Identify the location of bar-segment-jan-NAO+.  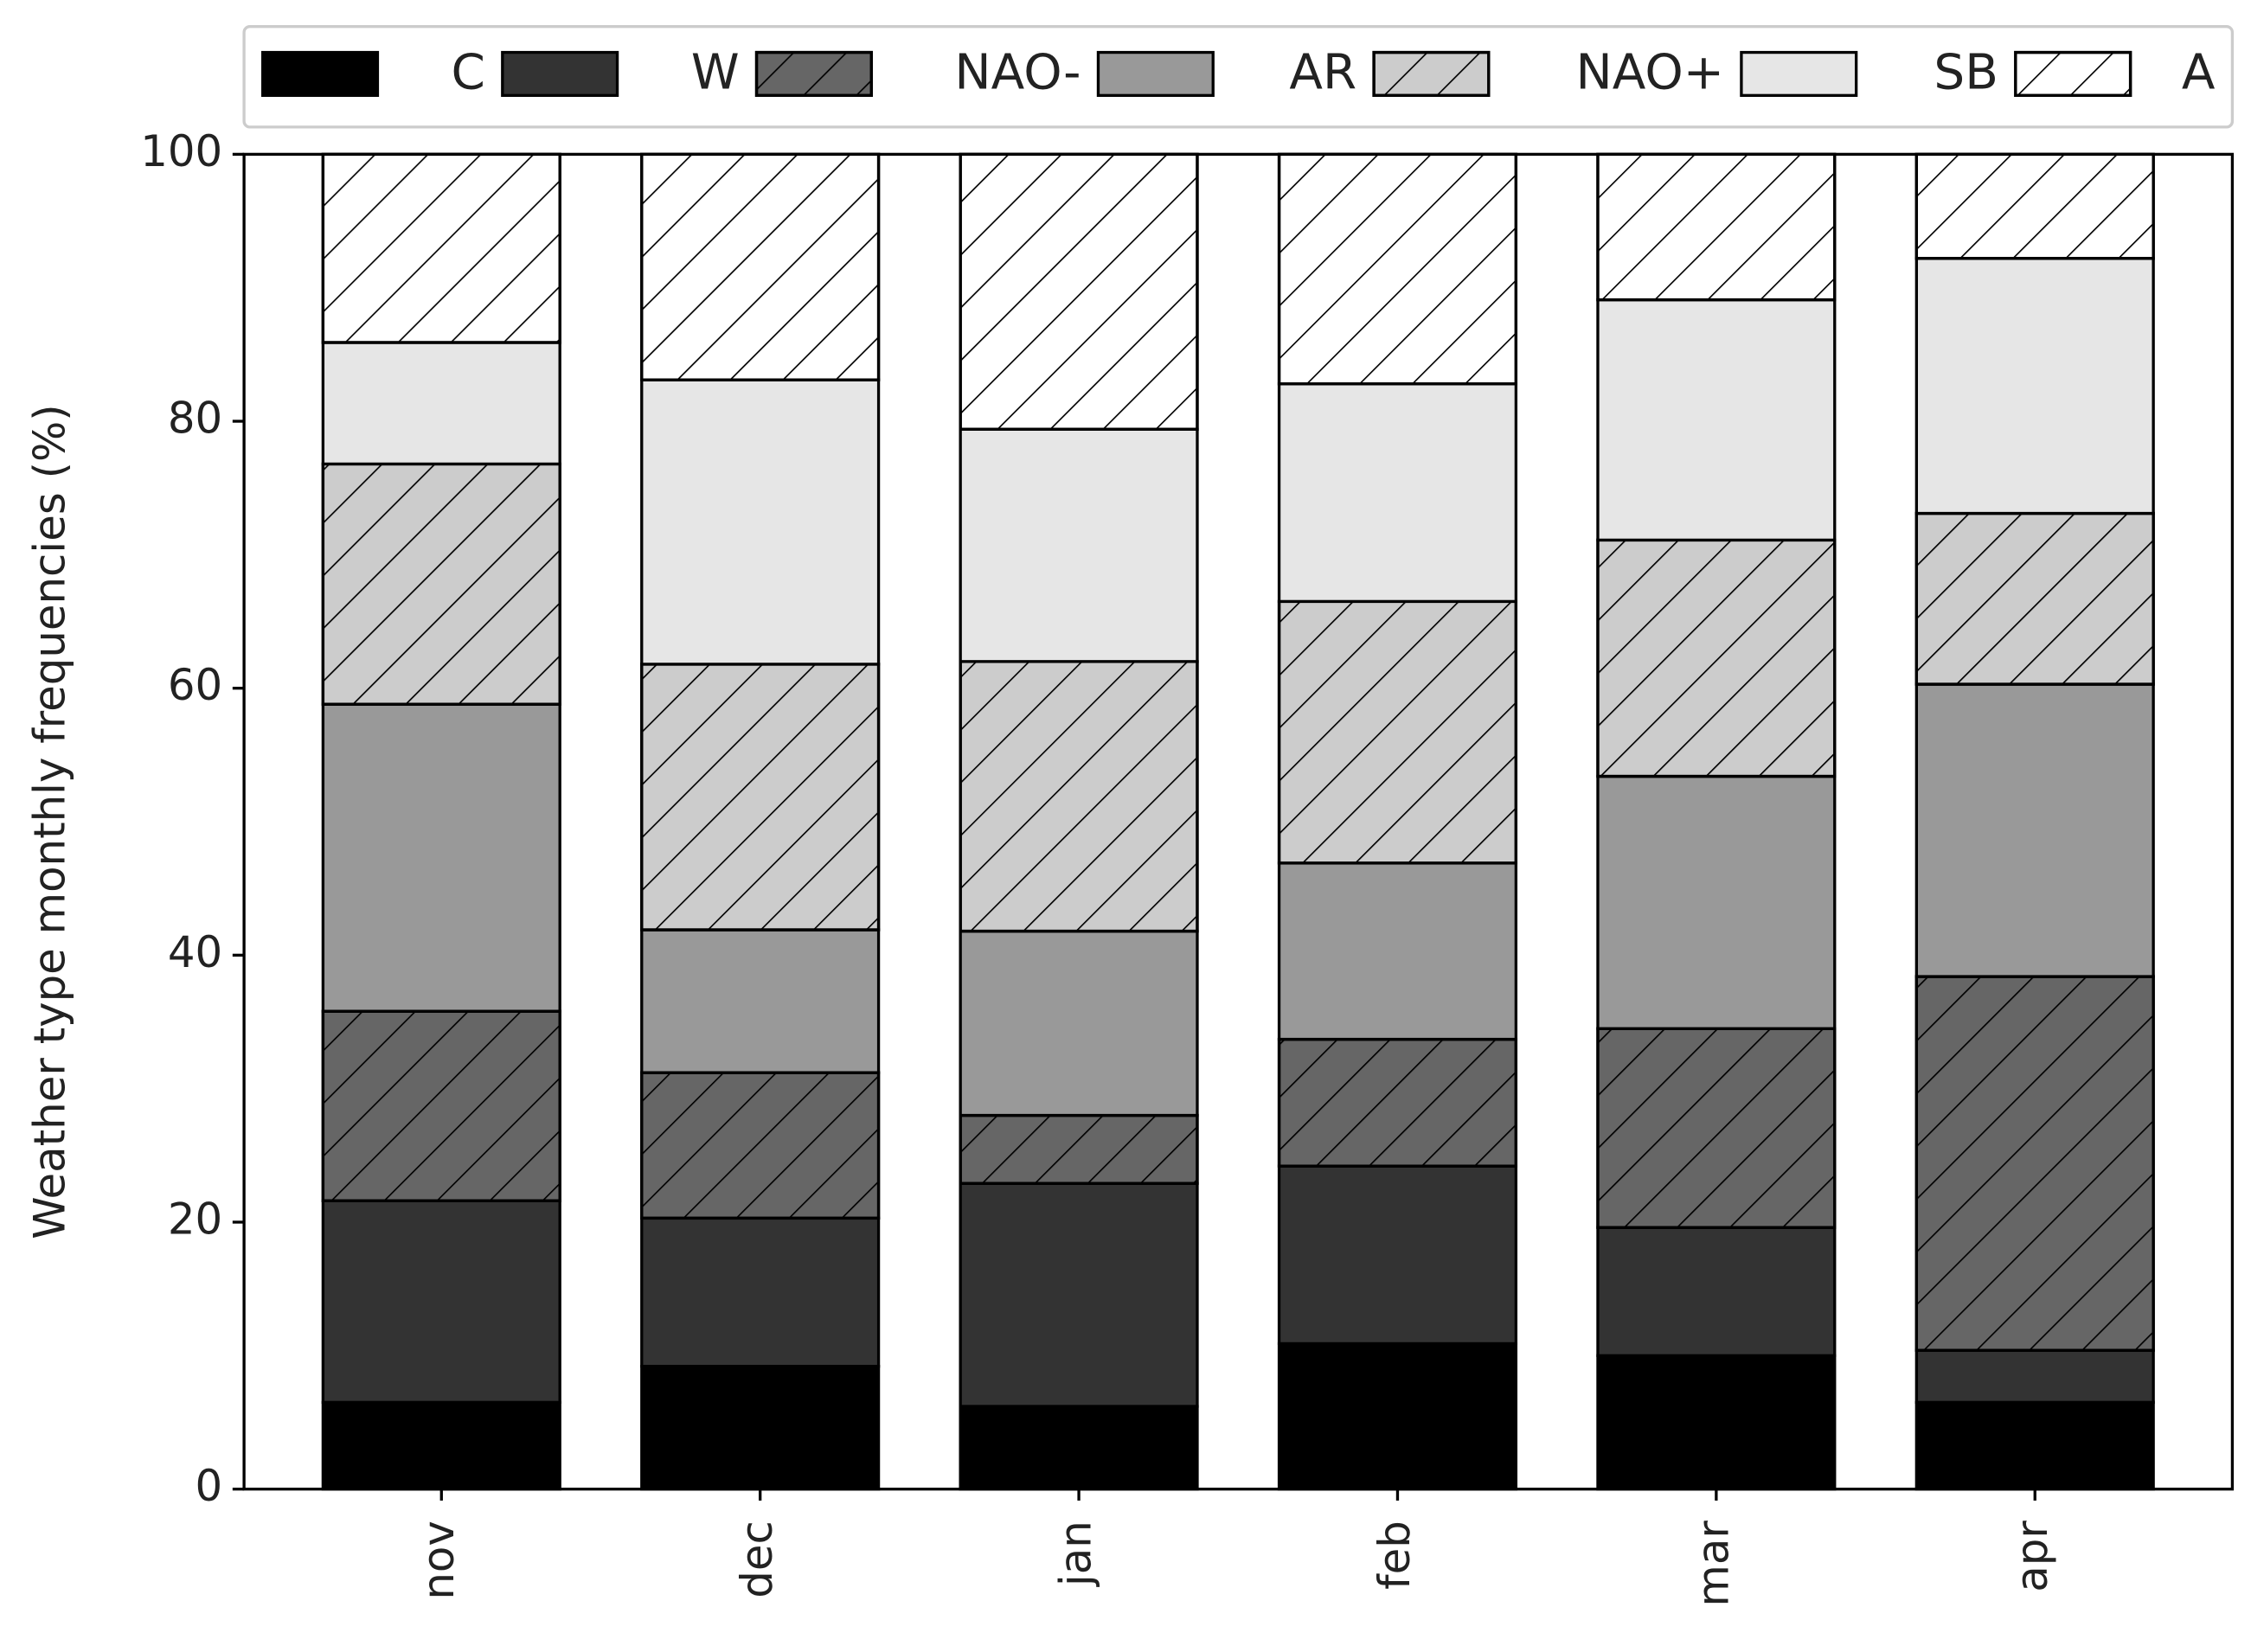
(1079, 796).